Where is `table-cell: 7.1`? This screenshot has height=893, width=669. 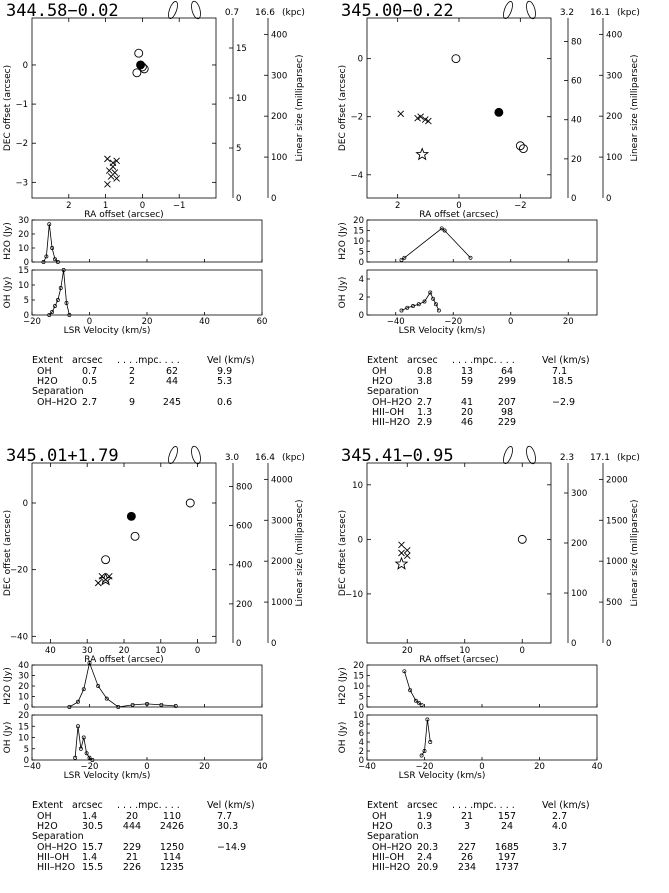 table-cell: 7.1 is located at coordinates (559, 371).